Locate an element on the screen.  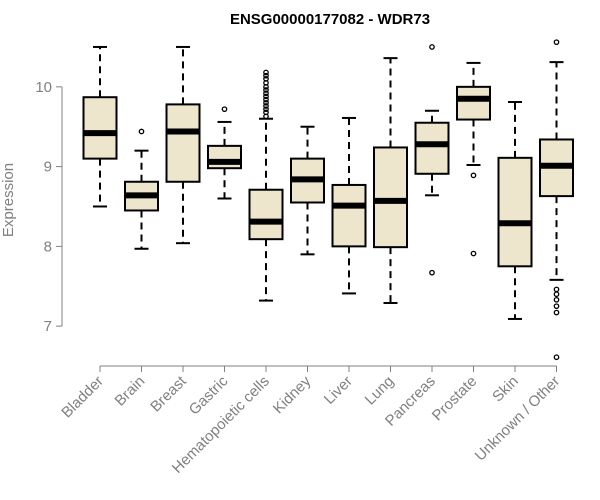
y-axis: 7 8 9 10 is located at coordinates (49, 207).